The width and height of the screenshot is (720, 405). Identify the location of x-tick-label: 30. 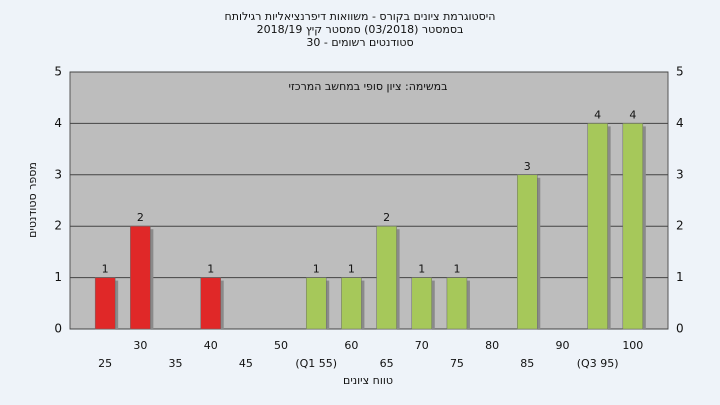
(140, 345).